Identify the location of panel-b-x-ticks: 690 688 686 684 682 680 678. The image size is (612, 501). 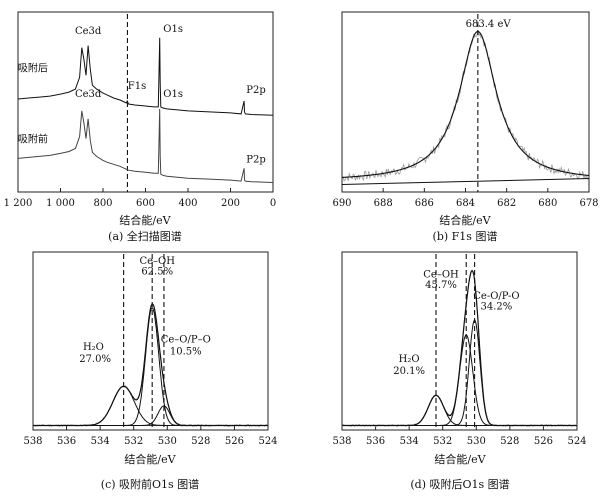
(465, 198).